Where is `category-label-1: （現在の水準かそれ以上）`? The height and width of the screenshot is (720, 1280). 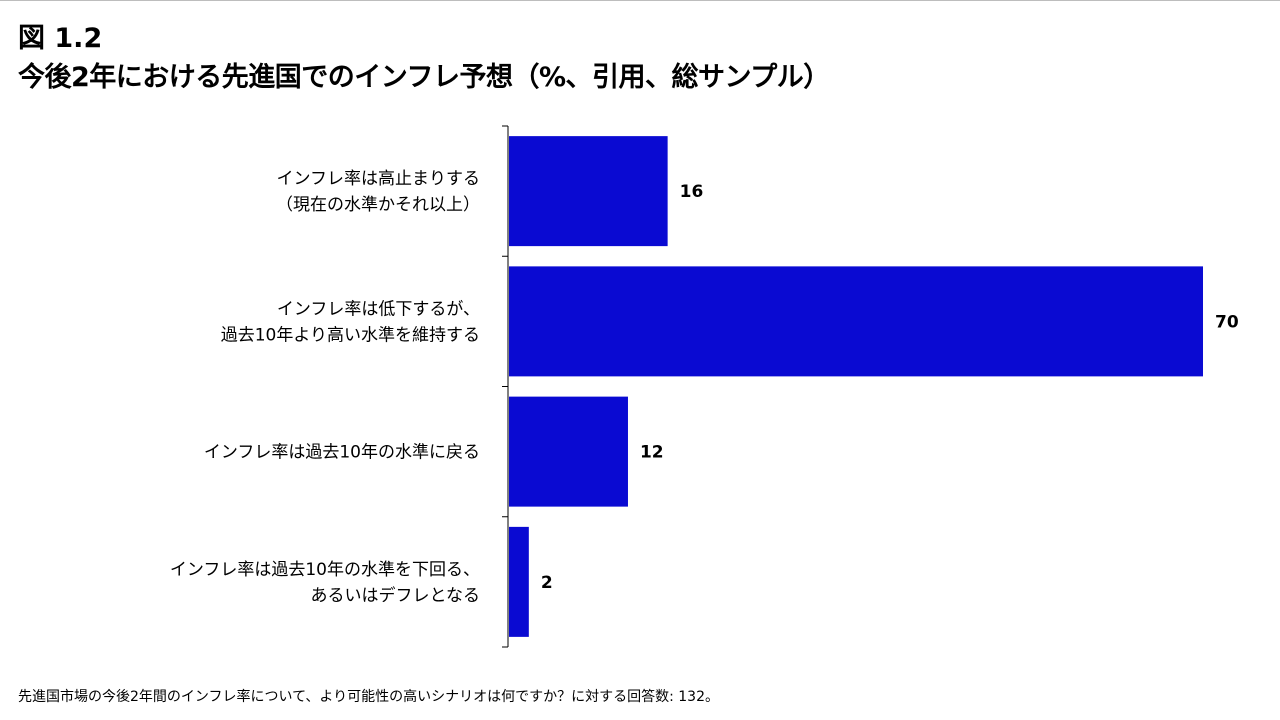 category-label-1: （現在の水準かそれ以上） is located at coordinates (378, 205).